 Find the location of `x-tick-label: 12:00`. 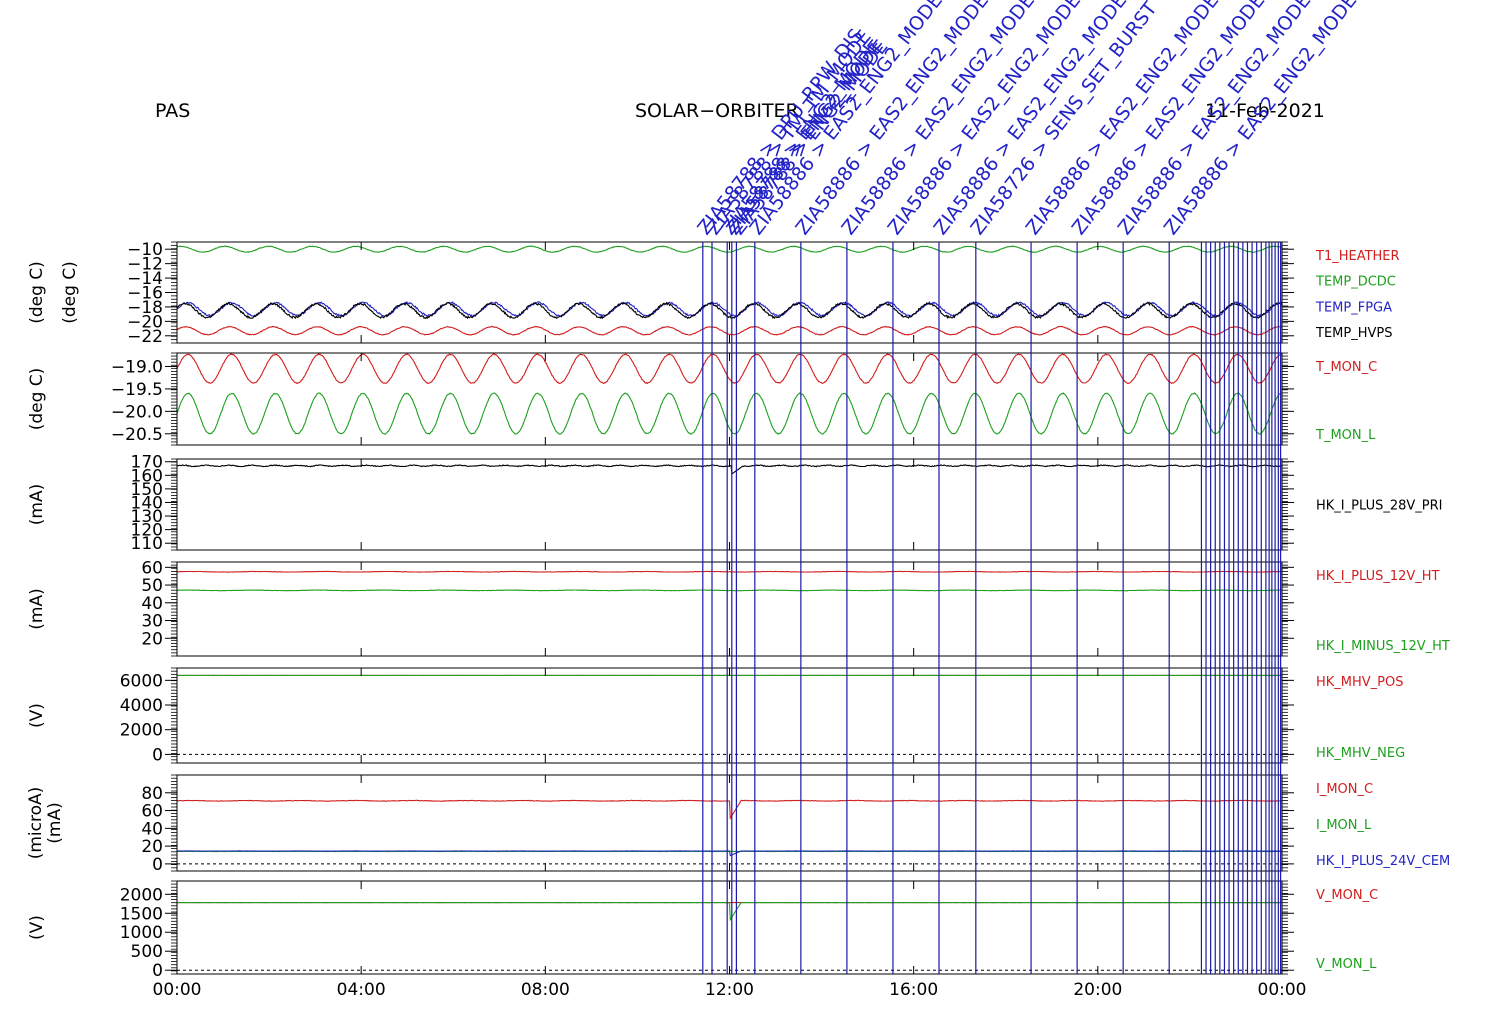

x-tick-label: 12:00 is located at coordinates (729, 990).